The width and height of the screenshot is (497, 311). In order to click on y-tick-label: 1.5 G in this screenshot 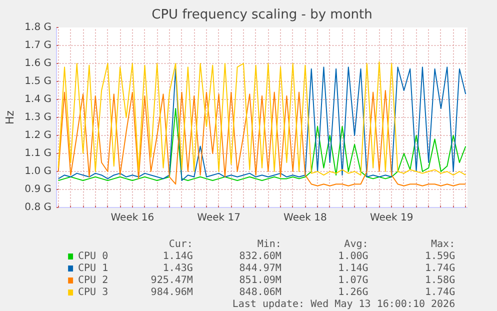, I will do `click(38, 81)`.